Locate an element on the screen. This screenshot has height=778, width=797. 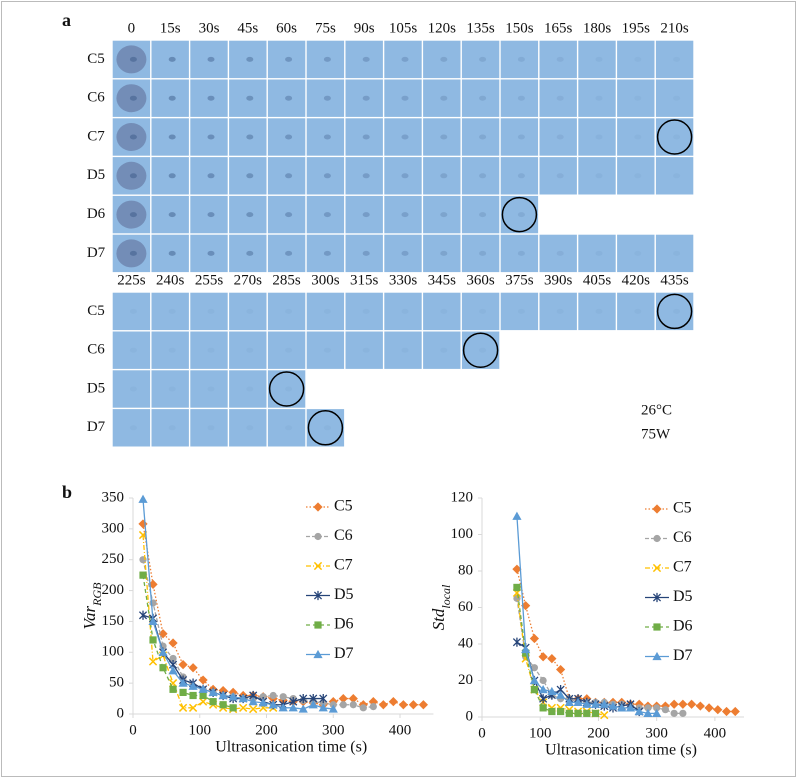
time-label: 330s is located at coordinates (403, 280).